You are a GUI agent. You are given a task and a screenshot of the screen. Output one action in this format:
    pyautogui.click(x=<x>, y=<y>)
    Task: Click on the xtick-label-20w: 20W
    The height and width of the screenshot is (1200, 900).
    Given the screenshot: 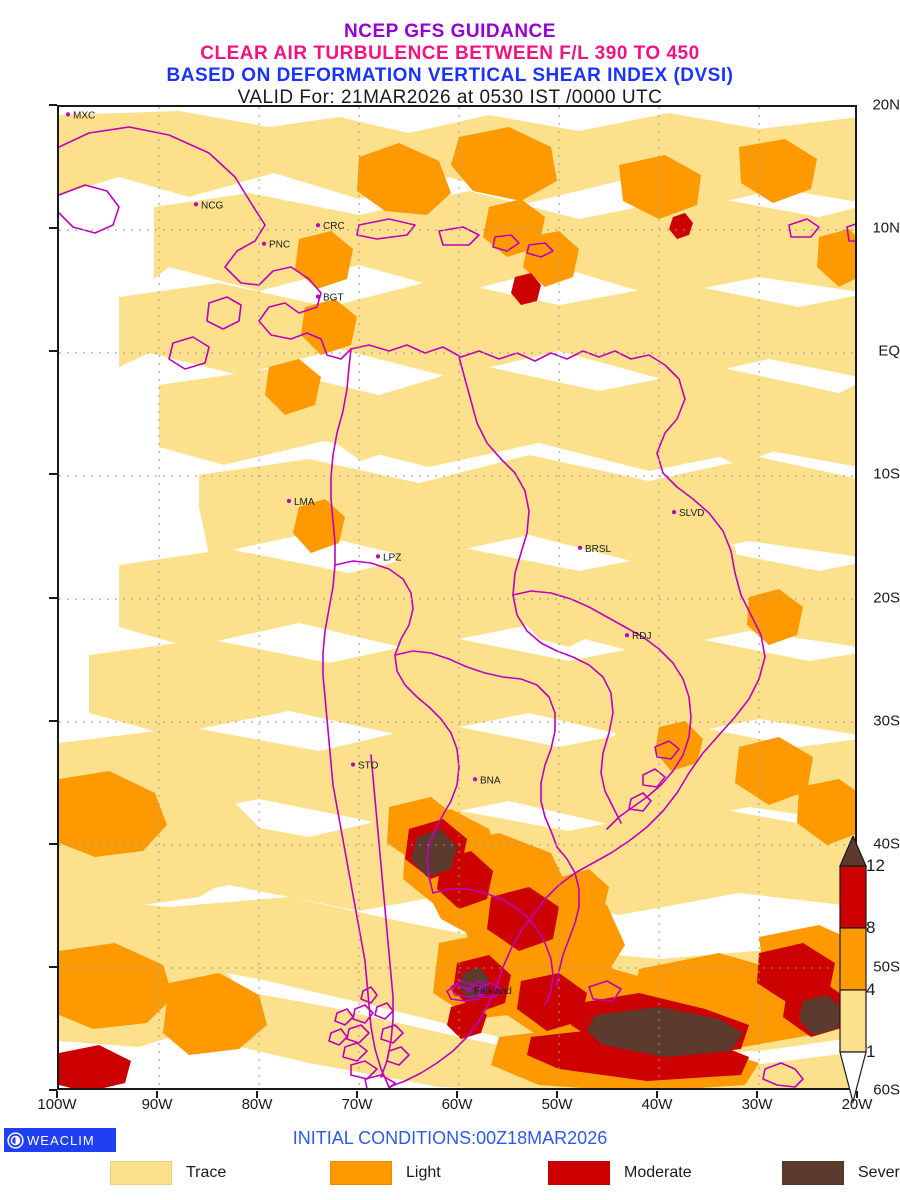 What is the action you would take?
    pyautogui.click(x=857, y=1104)
    